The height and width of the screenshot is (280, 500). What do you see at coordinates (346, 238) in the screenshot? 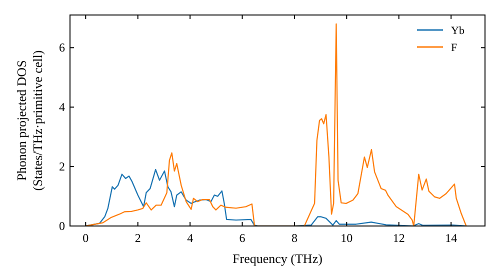
I see `x-tick-label: 10` at bounding box center [346, 238].